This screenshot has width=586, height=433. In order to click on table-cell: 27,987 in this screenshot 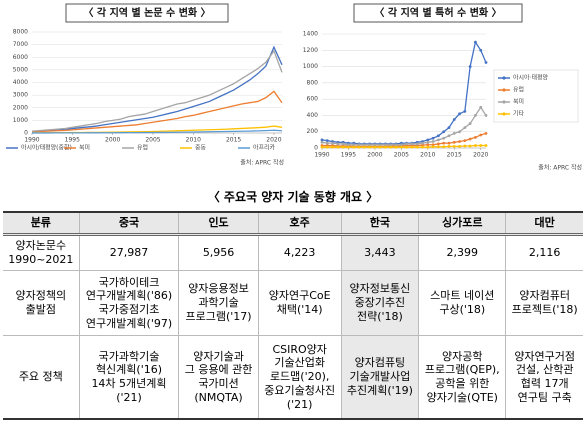, I will do `click(129, 252)`.